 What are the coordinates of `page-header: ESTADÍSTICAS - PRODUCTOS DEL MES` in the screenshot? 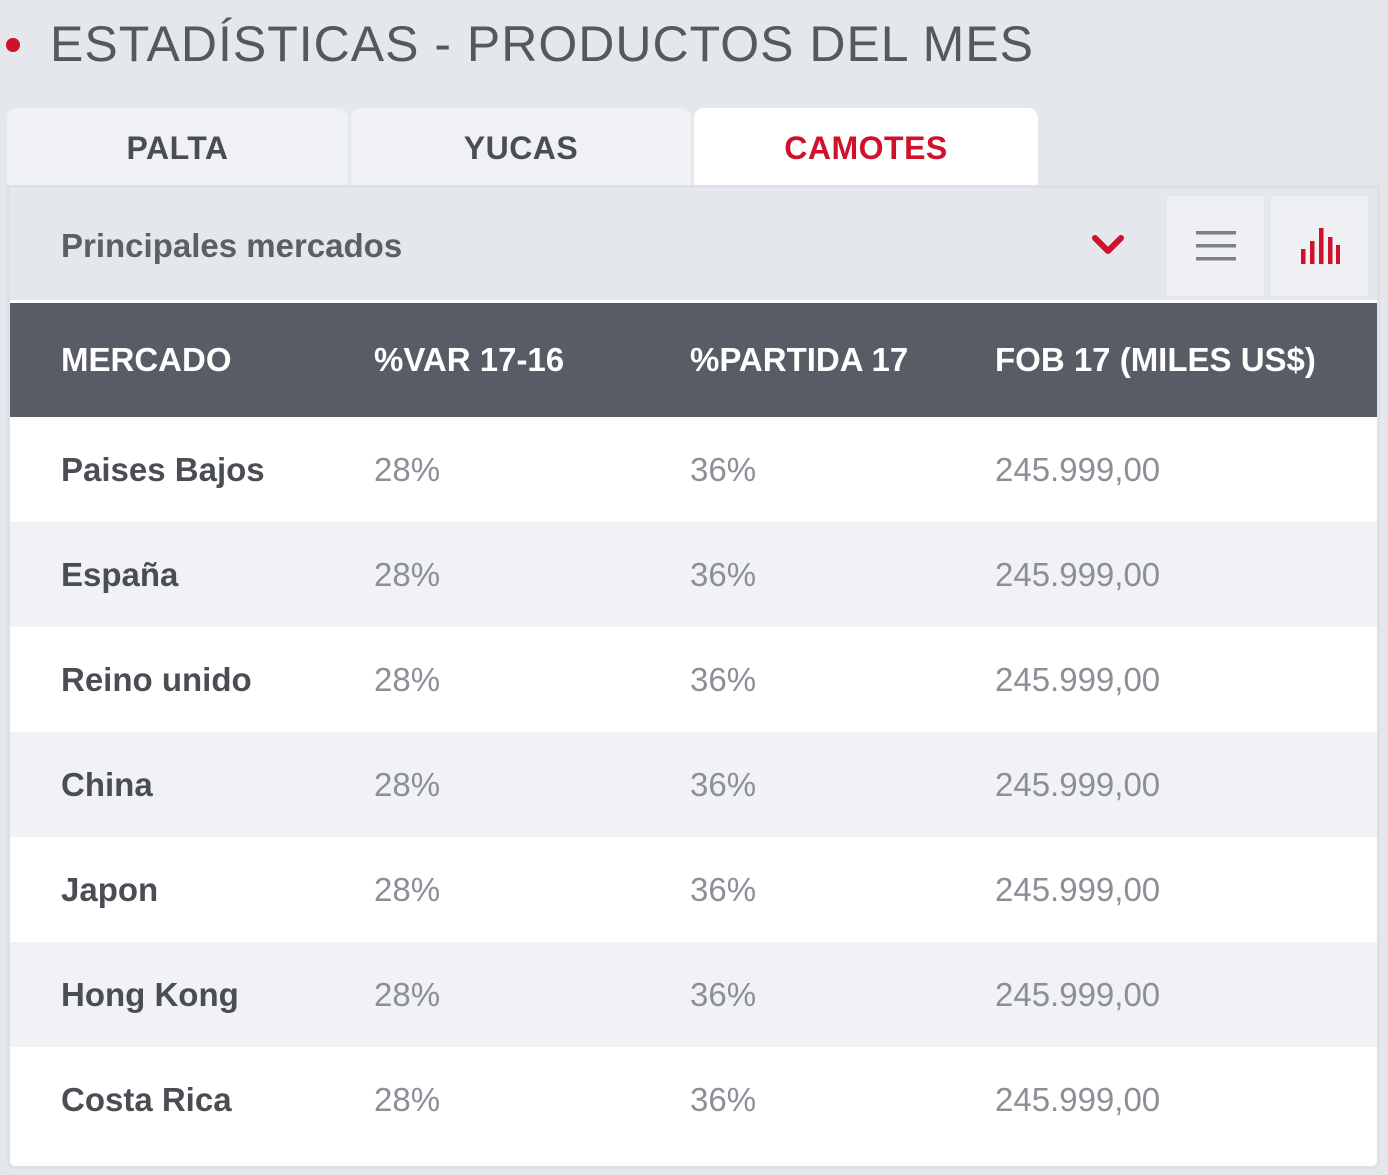 It's located at (694, 48).